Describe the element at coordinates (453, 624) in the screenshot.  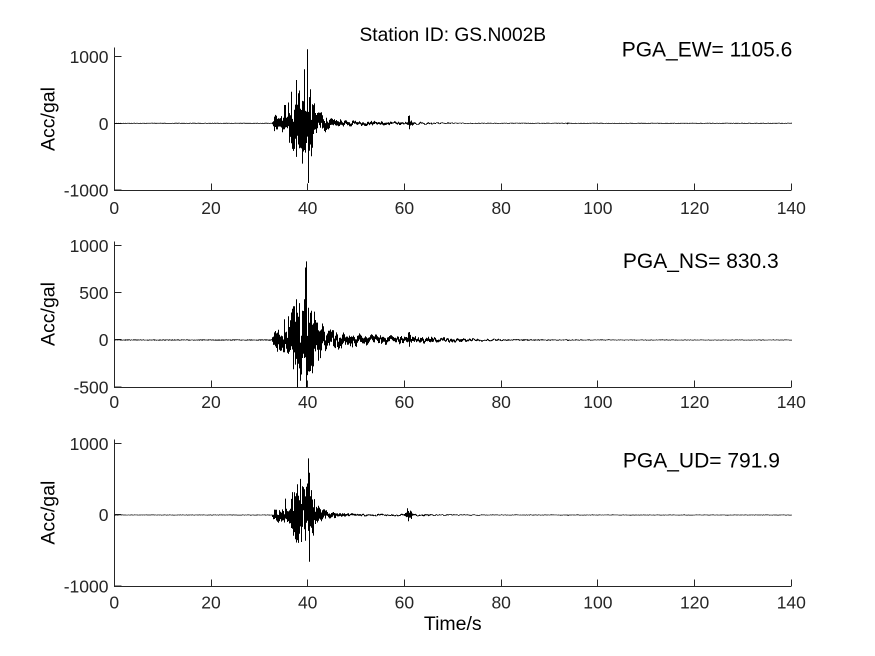
I see `svg-text: Time/s` at that location.